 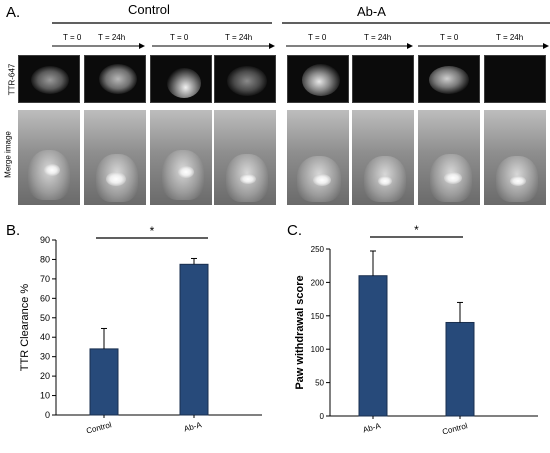 What do you see at coordinates (318, 349) in the screenshot?
I see `y-tick-label: 100` at bounding box center [318, 349].